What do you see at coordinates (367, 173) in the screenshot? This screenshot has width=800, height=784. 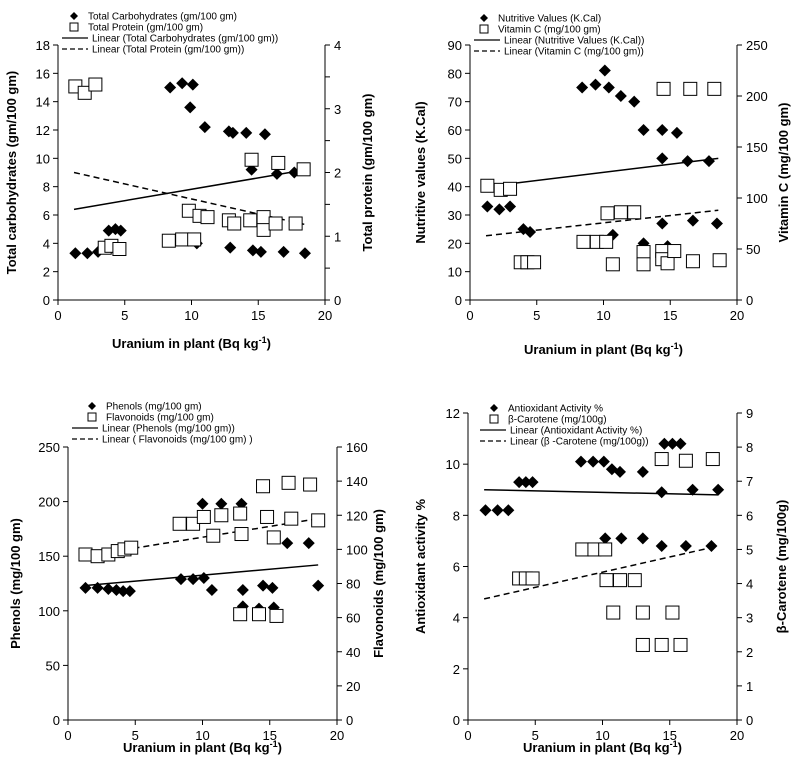 I see `right-y-axis-title: Total protein (gm/100 gm)` at bounding box center [367, 173].